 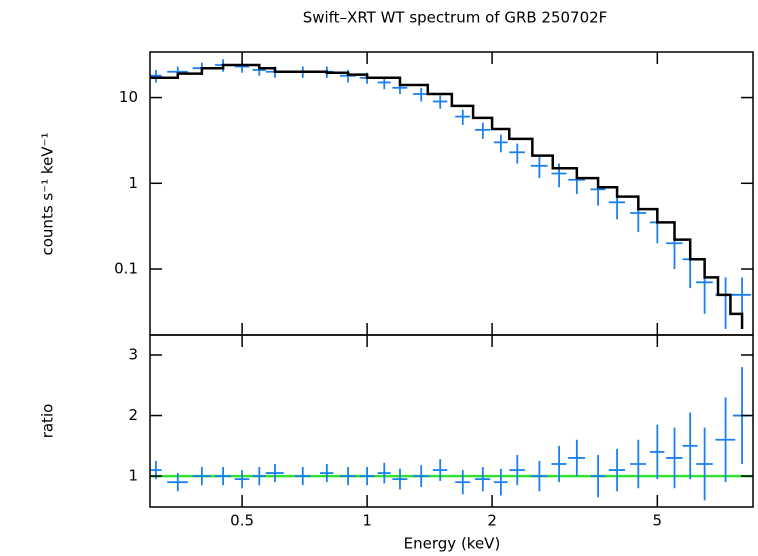 What do you see at coordinates (242, 521) in the screenshot?
I see `x-tick-label: 0.5` at bounding box center [242, 521].